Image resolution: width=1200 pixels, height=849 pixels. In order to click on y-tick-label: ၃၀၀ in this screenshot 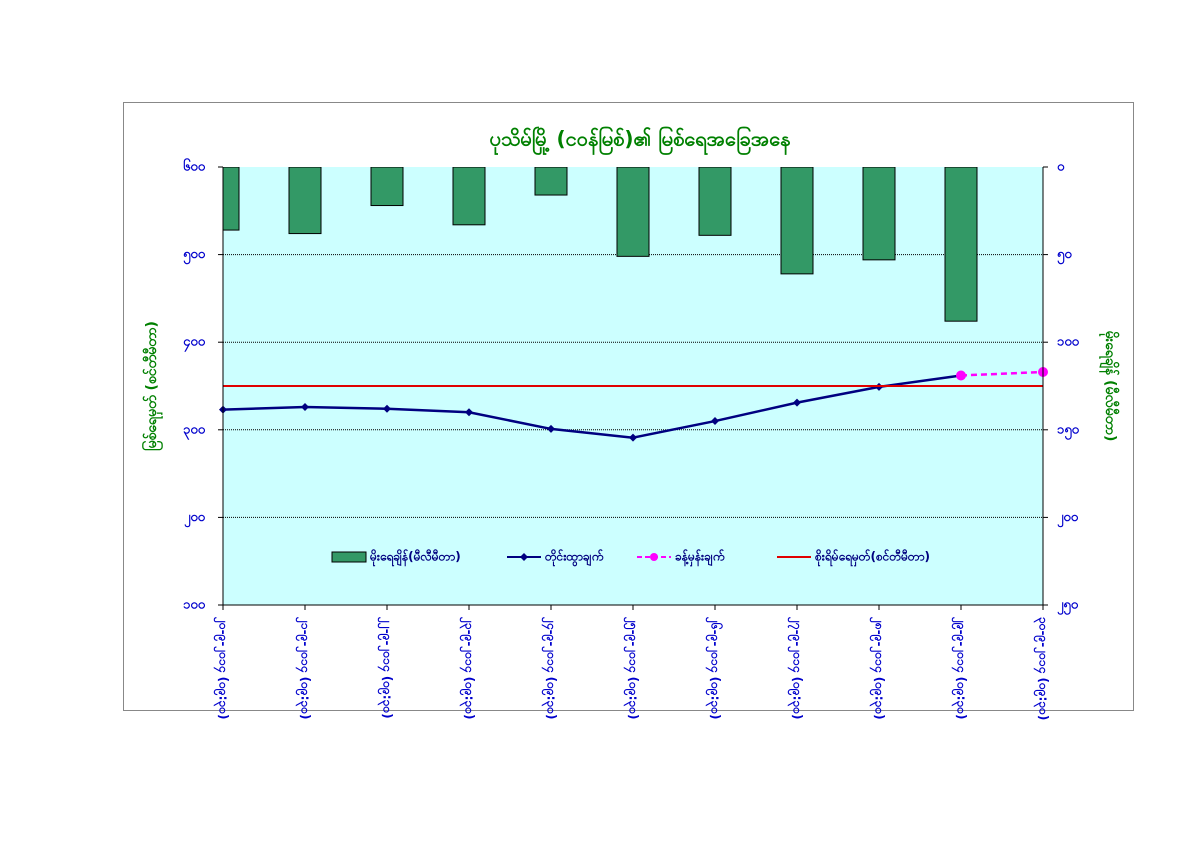, I will do `click(194, 431)`.